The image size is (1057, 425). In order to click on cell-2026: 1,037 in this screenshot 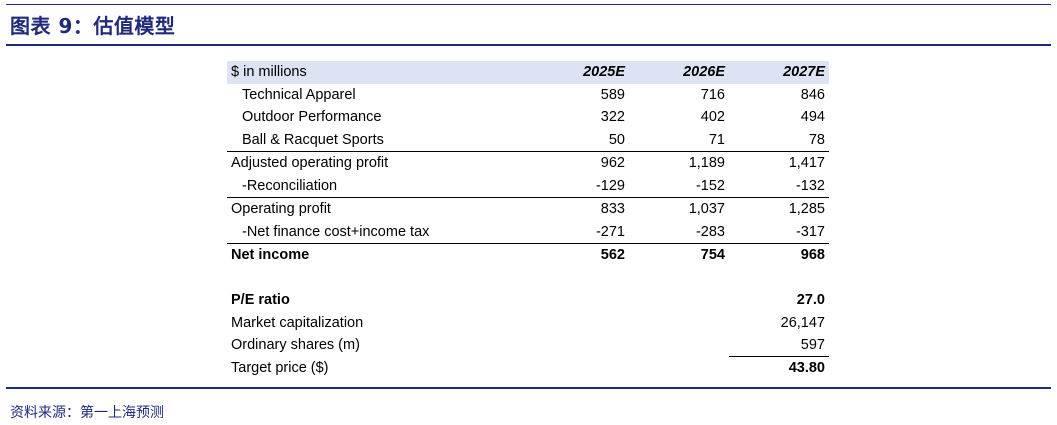, I will do `click(706, 209)`.